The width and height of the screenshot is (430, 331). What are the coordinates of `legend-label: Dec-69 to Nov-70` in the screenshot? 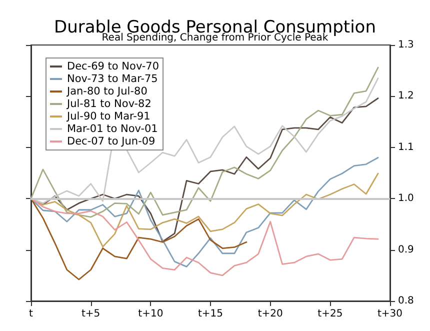 It's located at (113, 66).